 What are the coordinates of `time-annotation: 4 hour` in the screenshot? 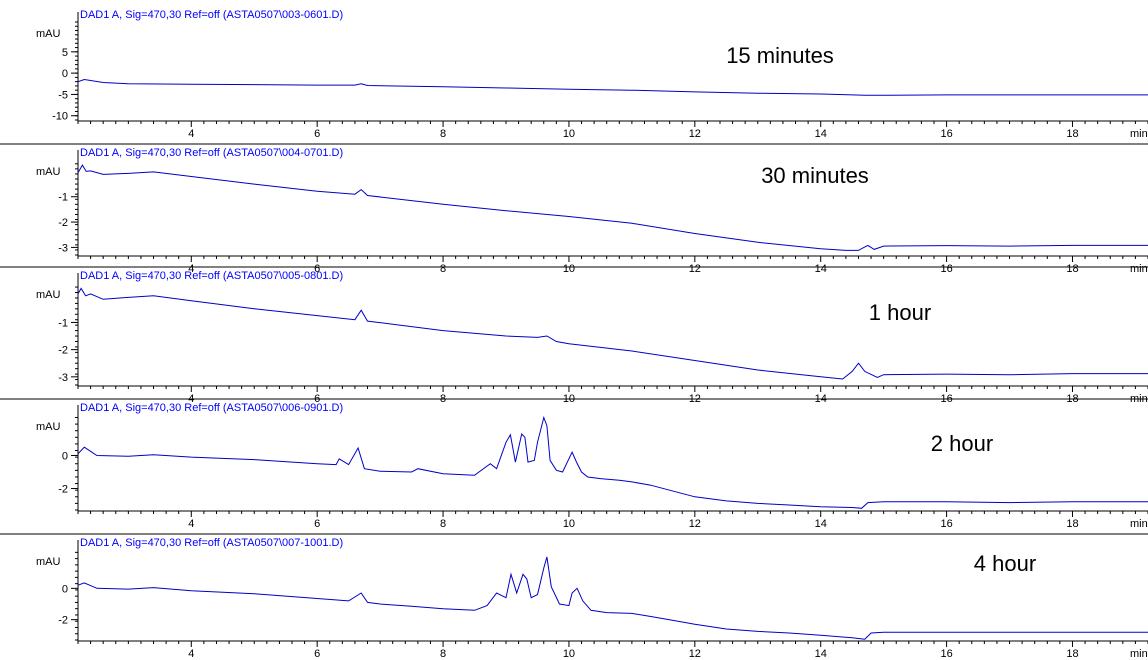 It's located at (1005, 563).